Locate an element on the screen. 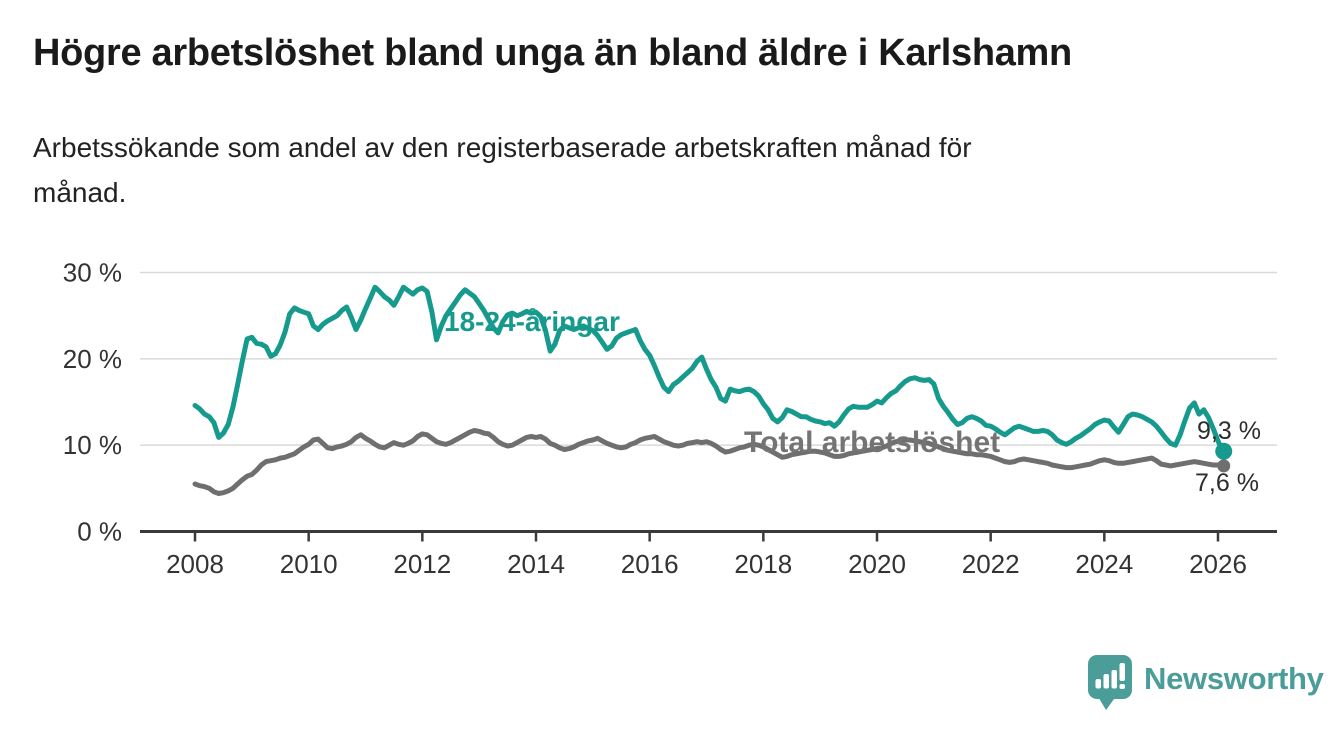 This screenshot has width=1340, height=734. y-axis-label: 10 % is located at coordinates (92, 445).